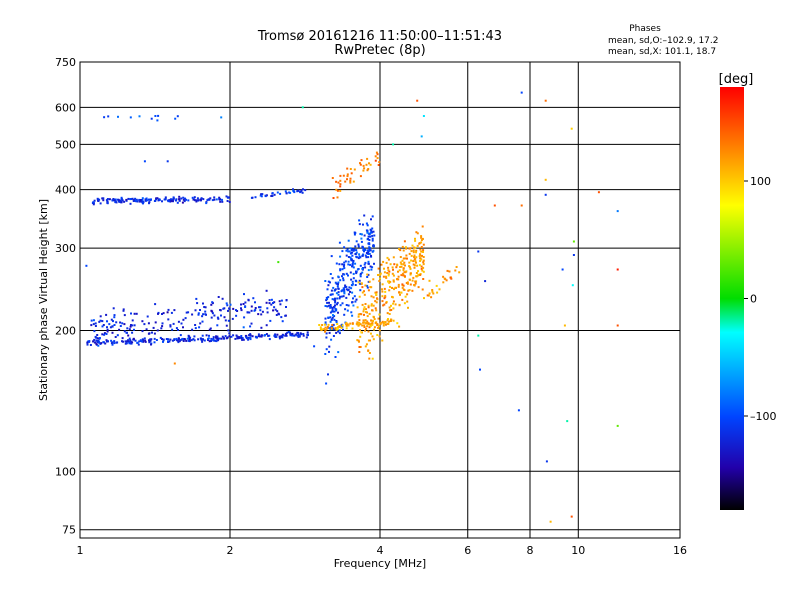 This screenshot has width=800, height=600. What do you see at coordinates (80, 550) in the screenshot?
I see `x-tick-label: 1` at bounding box center [80, 550].